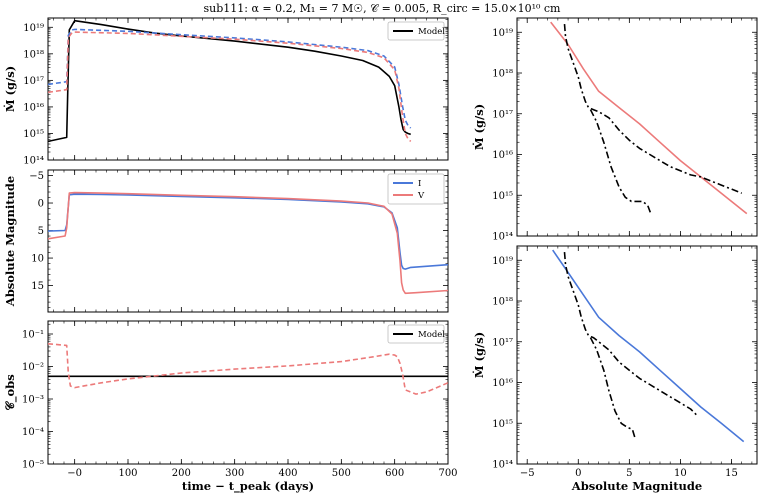  I want to click on x-tick-label: 500, so click(341, 473).